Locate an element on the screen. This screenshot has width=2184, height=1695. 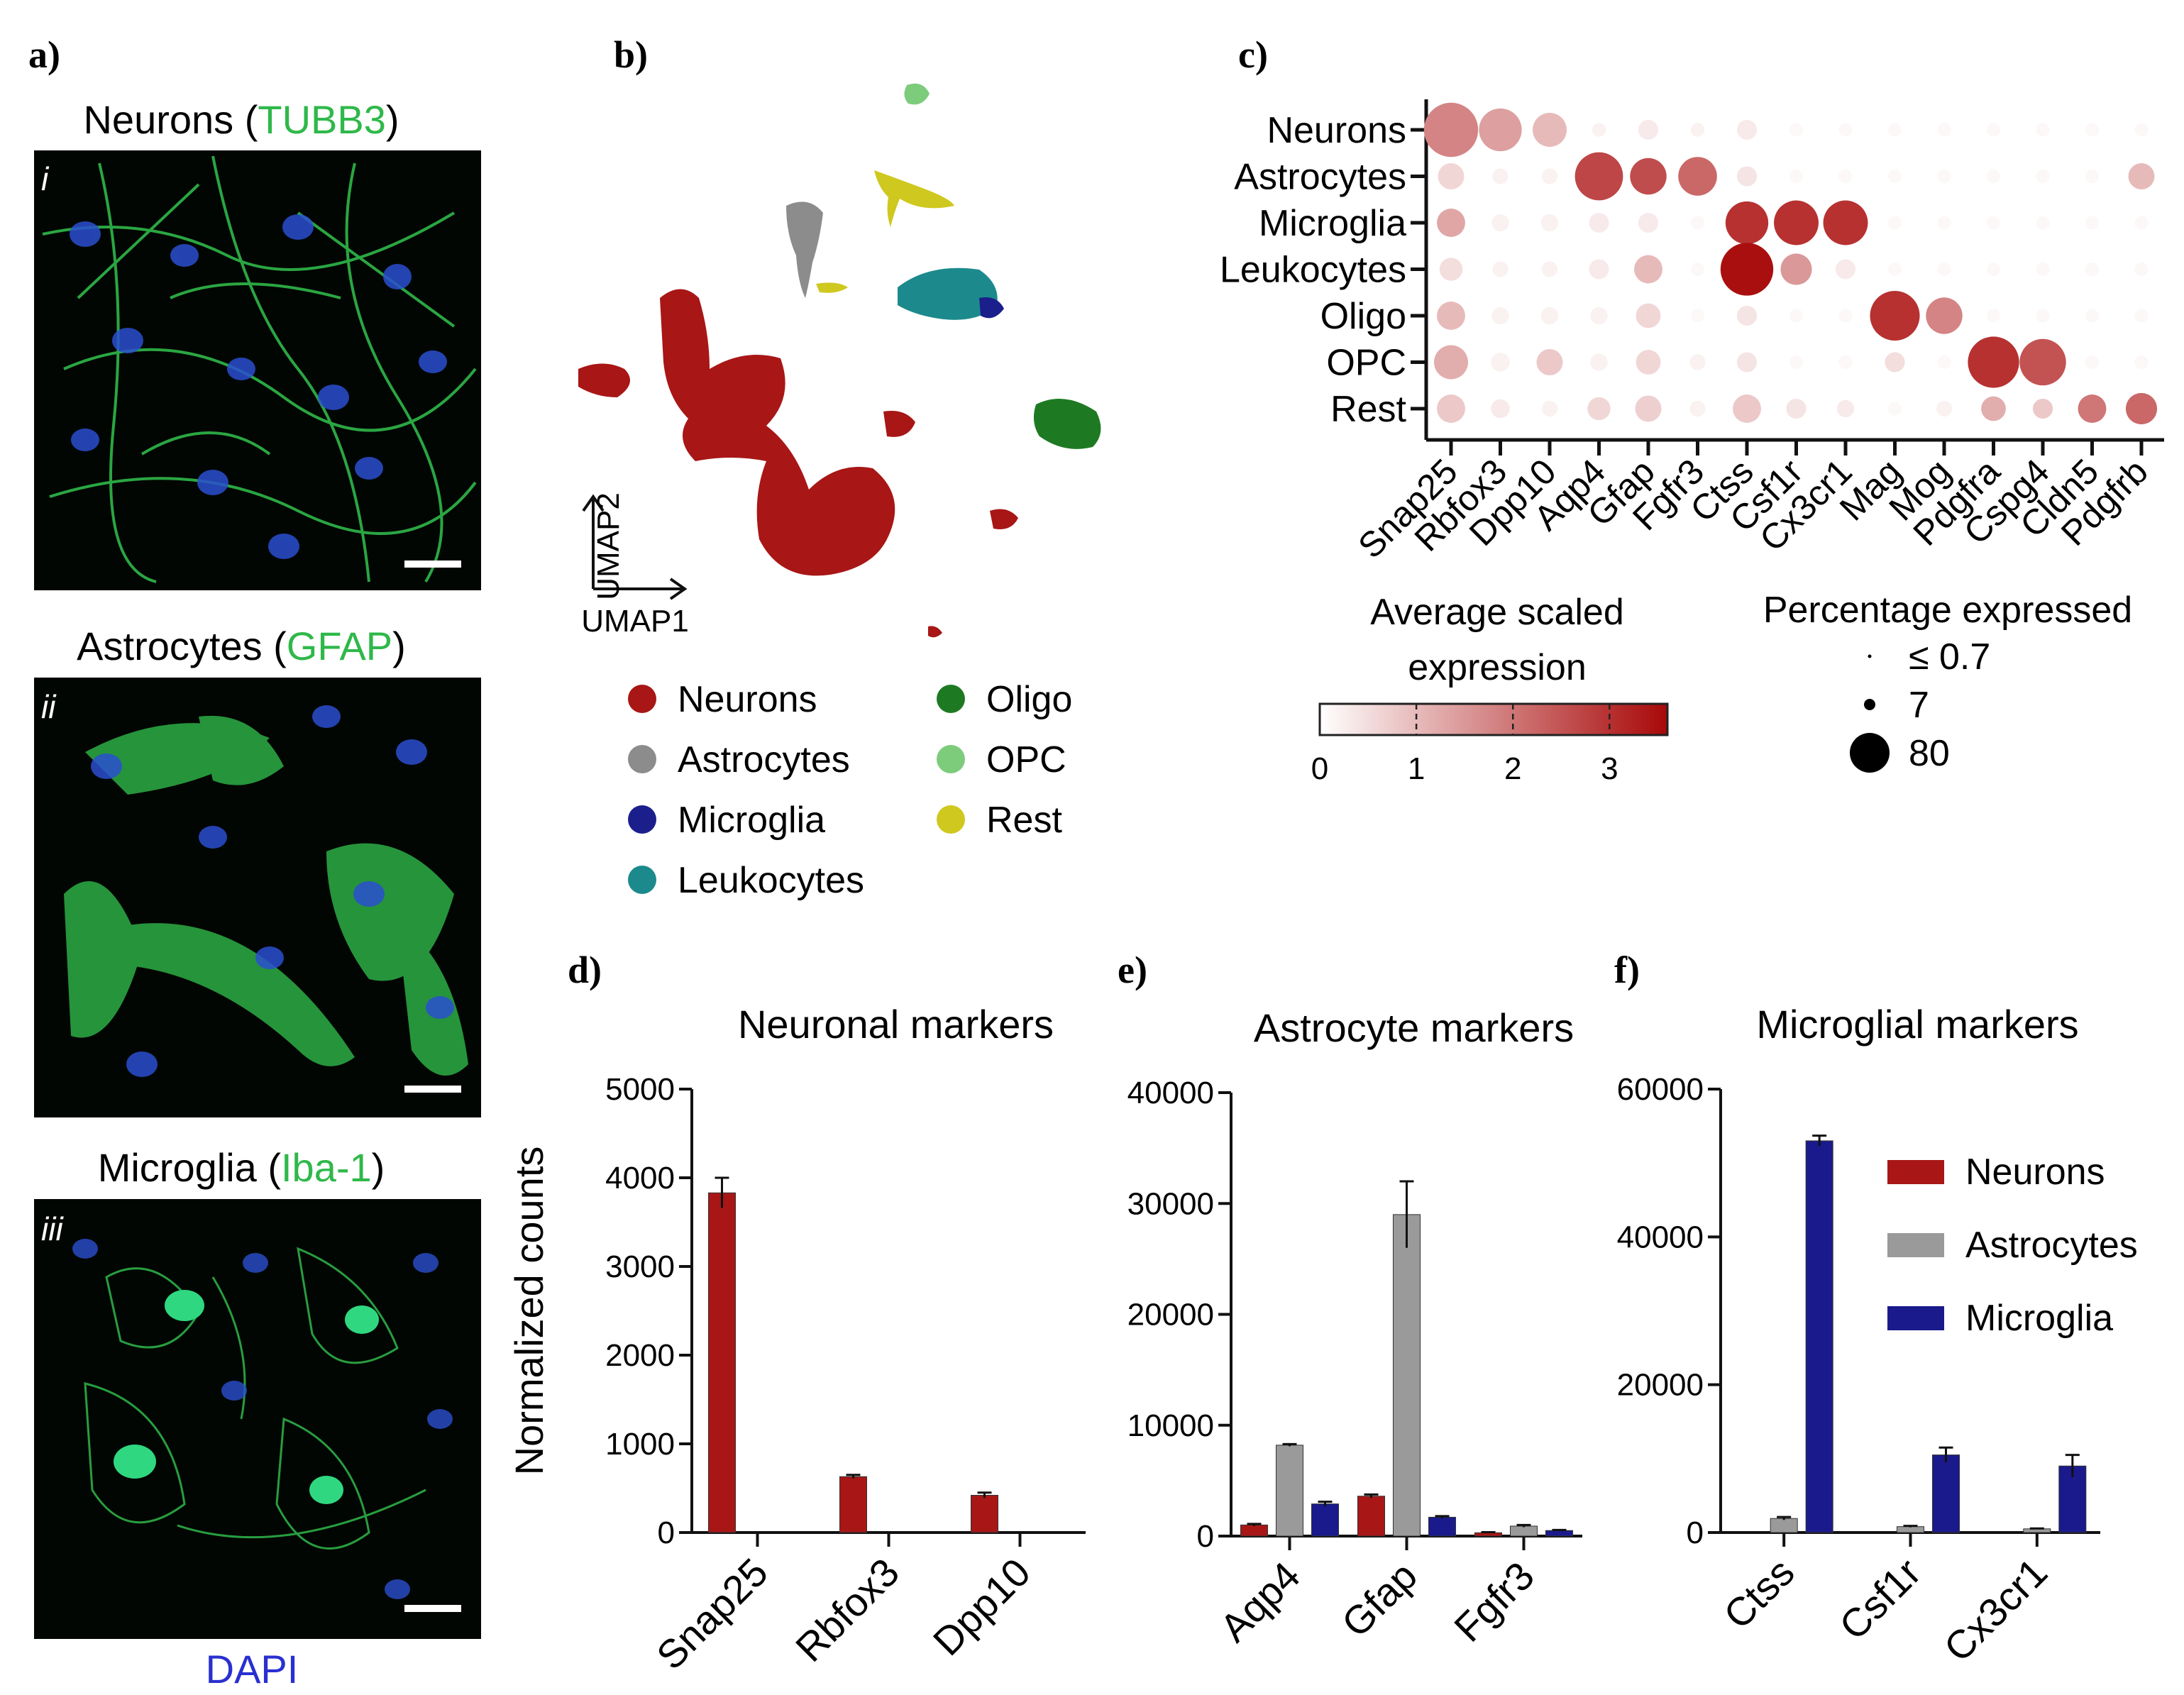
dot-microglia-cspg4 is located at coordinates (2043, 223).